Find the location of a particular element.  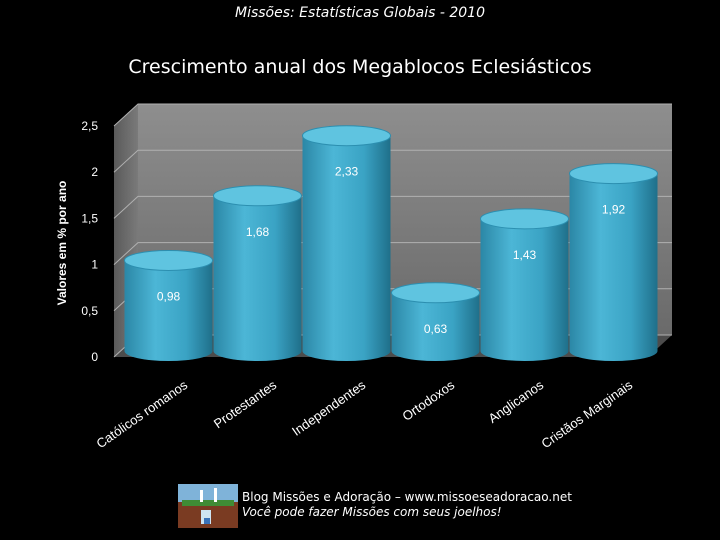

data-label: 0,63 is located at coordinates (436, 329).